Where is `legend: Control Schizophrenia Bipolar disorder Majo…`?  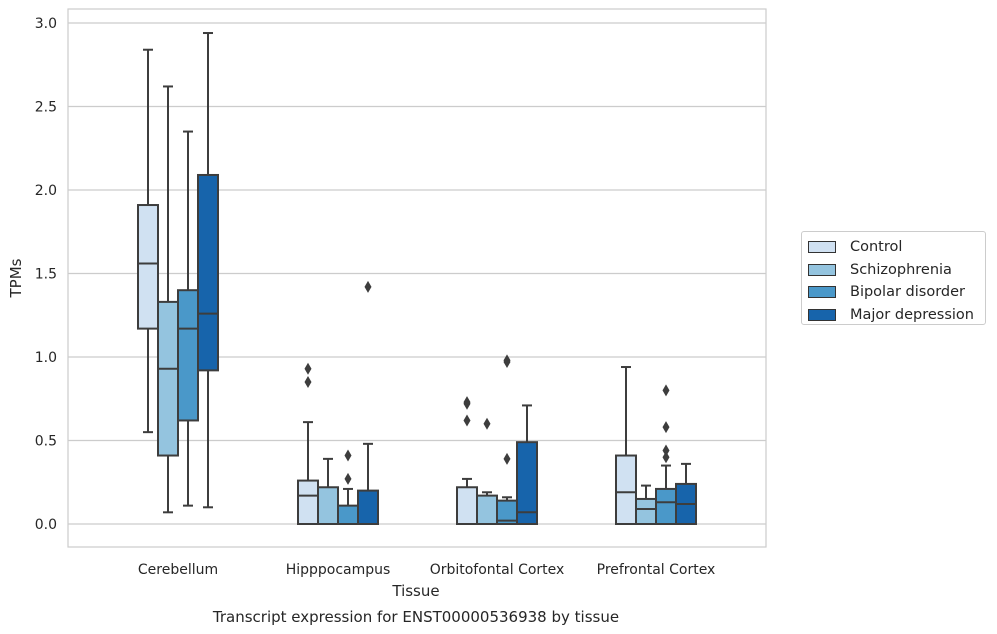 legend: Control Schizophrenia Bipolar disorder Majo… is located at coordinates (893, 278).